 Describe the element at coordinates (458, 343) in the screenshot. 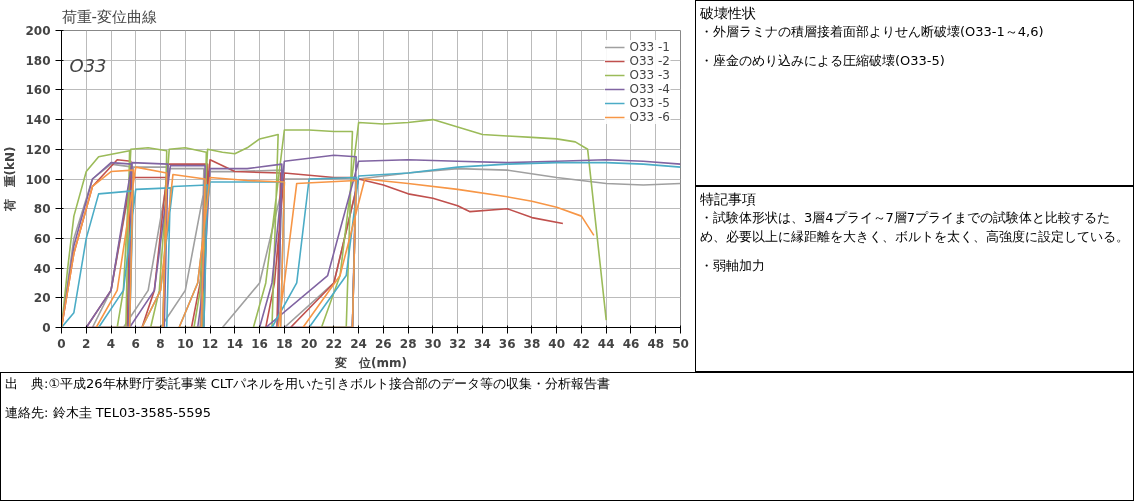

I see `x-tick-label: 32` at that location.